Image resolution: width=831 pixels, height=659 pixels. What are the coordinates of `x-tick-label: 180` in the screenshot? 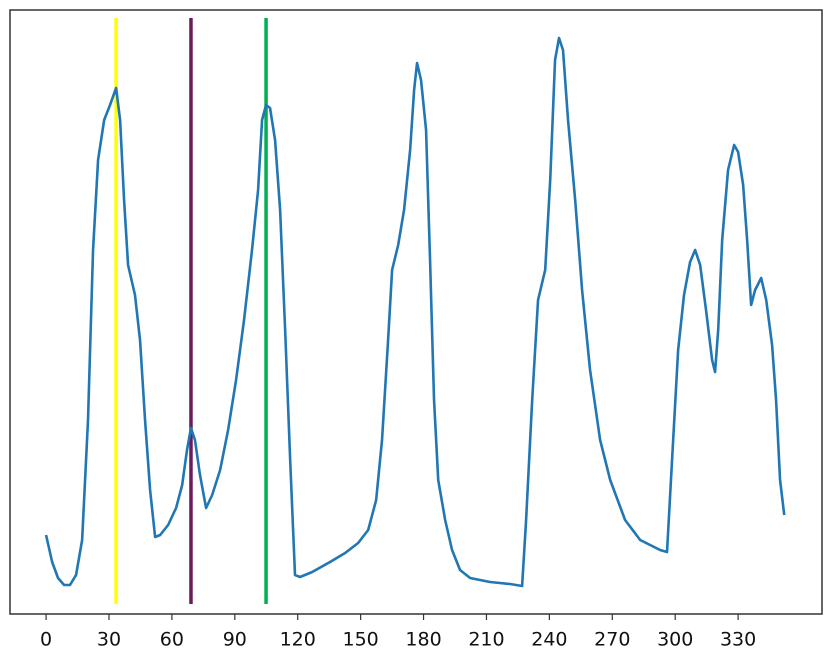 It's located at (423, 640).